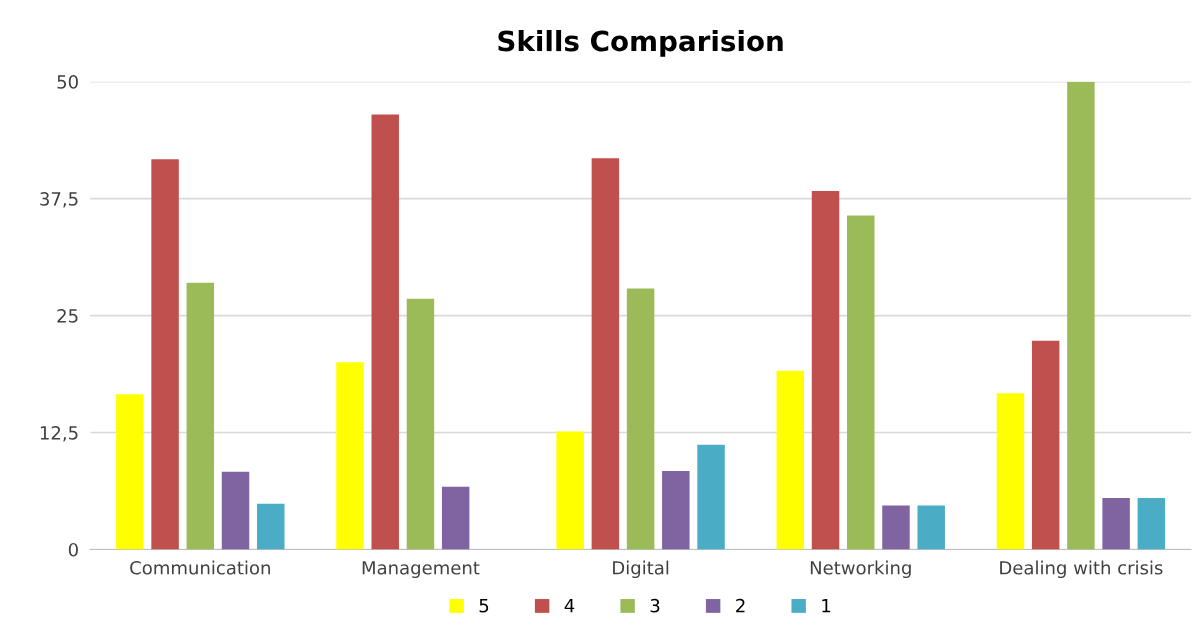  What do you see at coordinates (569, 606) in the screenshot?
I see `legend-label: 4` at bounding box center [569, 606].